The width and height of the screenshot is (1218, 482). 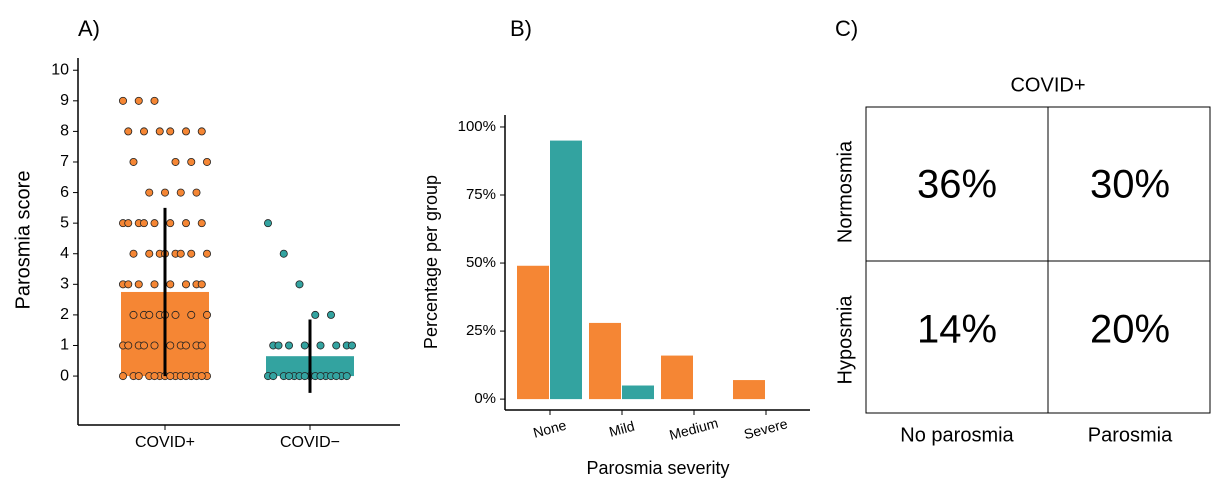 I want to click on y-tick-label: 9, so click(x=64, y=100).